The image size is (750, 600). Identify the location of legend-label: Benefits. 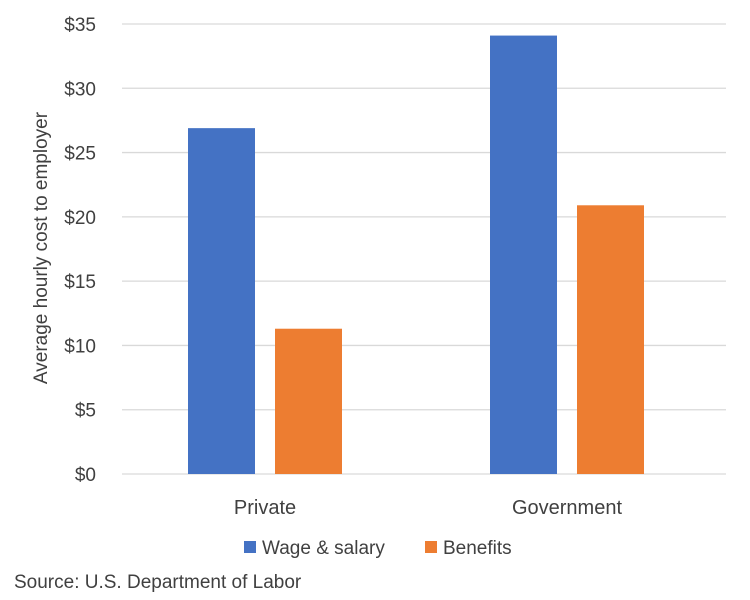
(477, 548).